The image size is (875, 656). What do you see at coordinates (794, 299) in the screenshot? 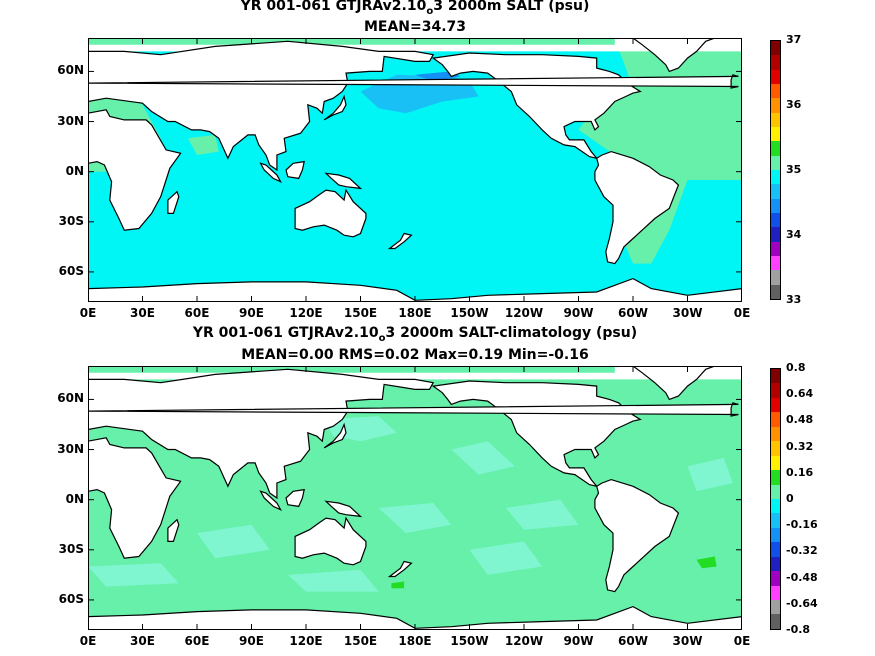
I see `colorbar-label: 33` at bounding box center [794, 299].